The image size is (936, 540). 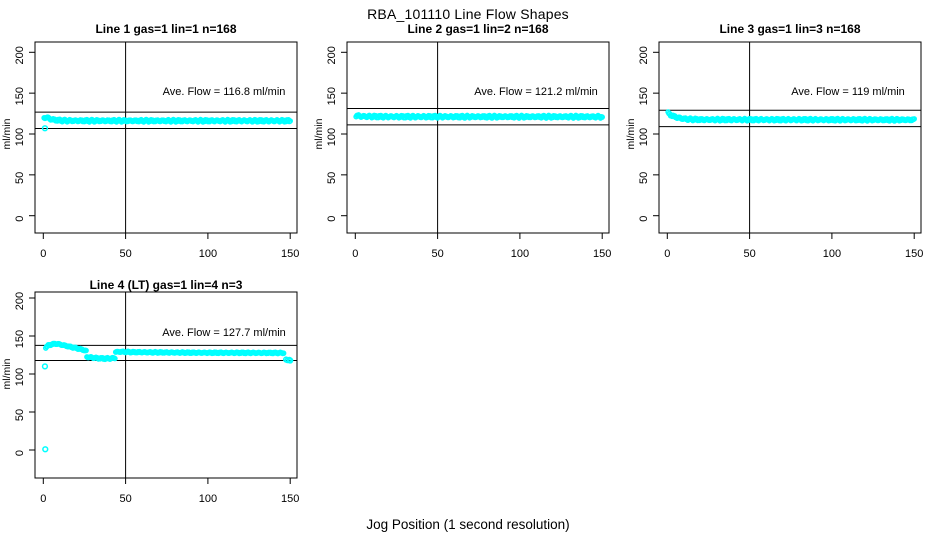 What do you see at coordinates (790, 29) in the screenshot?
I see `plot-line3-title: Line 3 gas=1 lin=3 n=168` at bounding box center [790, 29].